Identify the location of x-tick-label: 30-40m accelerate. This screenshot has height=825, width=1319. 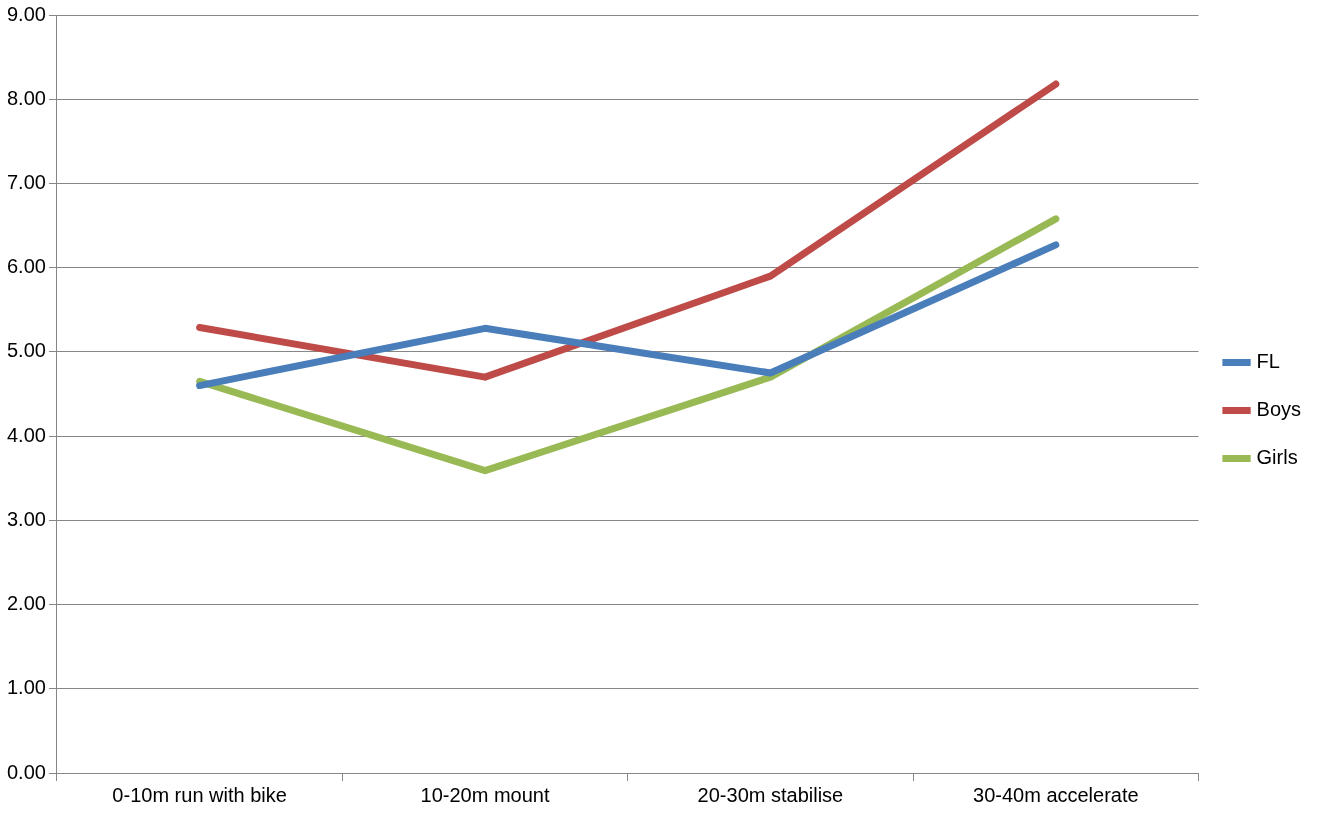
(1056, 794).